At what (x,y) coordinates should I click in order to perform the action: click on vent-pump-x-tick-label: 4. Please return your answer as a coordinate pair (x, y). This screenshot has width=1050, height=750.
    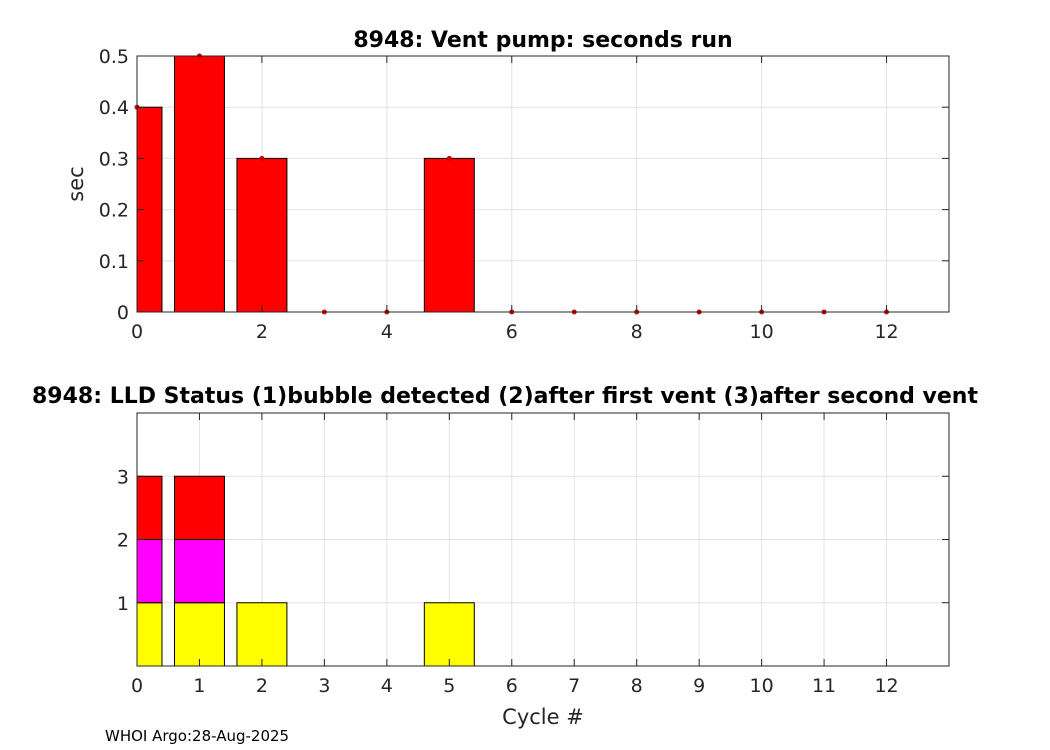
    Looking at the image, I should click on (387, 332).